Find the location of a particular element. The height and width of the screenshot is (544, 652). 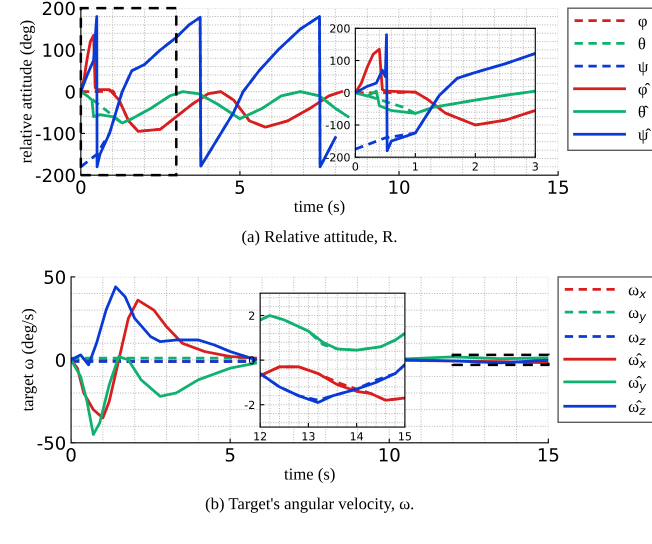

x-tick-label: 13 is located at coordinates (308, 436).